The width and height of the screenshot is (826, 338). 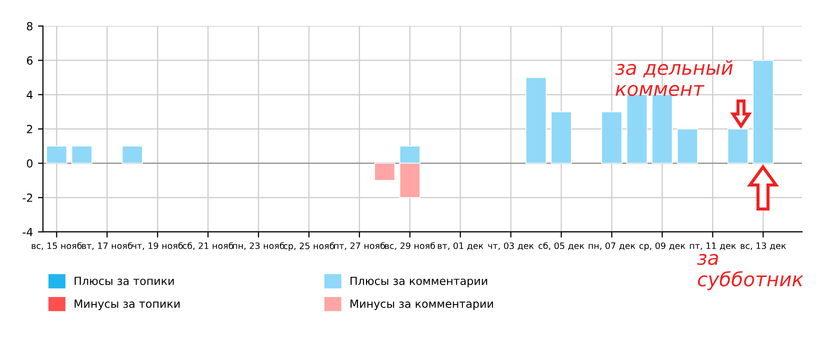 What do you see at coordinates (107, 246) in the screenshot?
I see `x-tick-label: вт, 17 нояб` at bounding box center [107, 246].